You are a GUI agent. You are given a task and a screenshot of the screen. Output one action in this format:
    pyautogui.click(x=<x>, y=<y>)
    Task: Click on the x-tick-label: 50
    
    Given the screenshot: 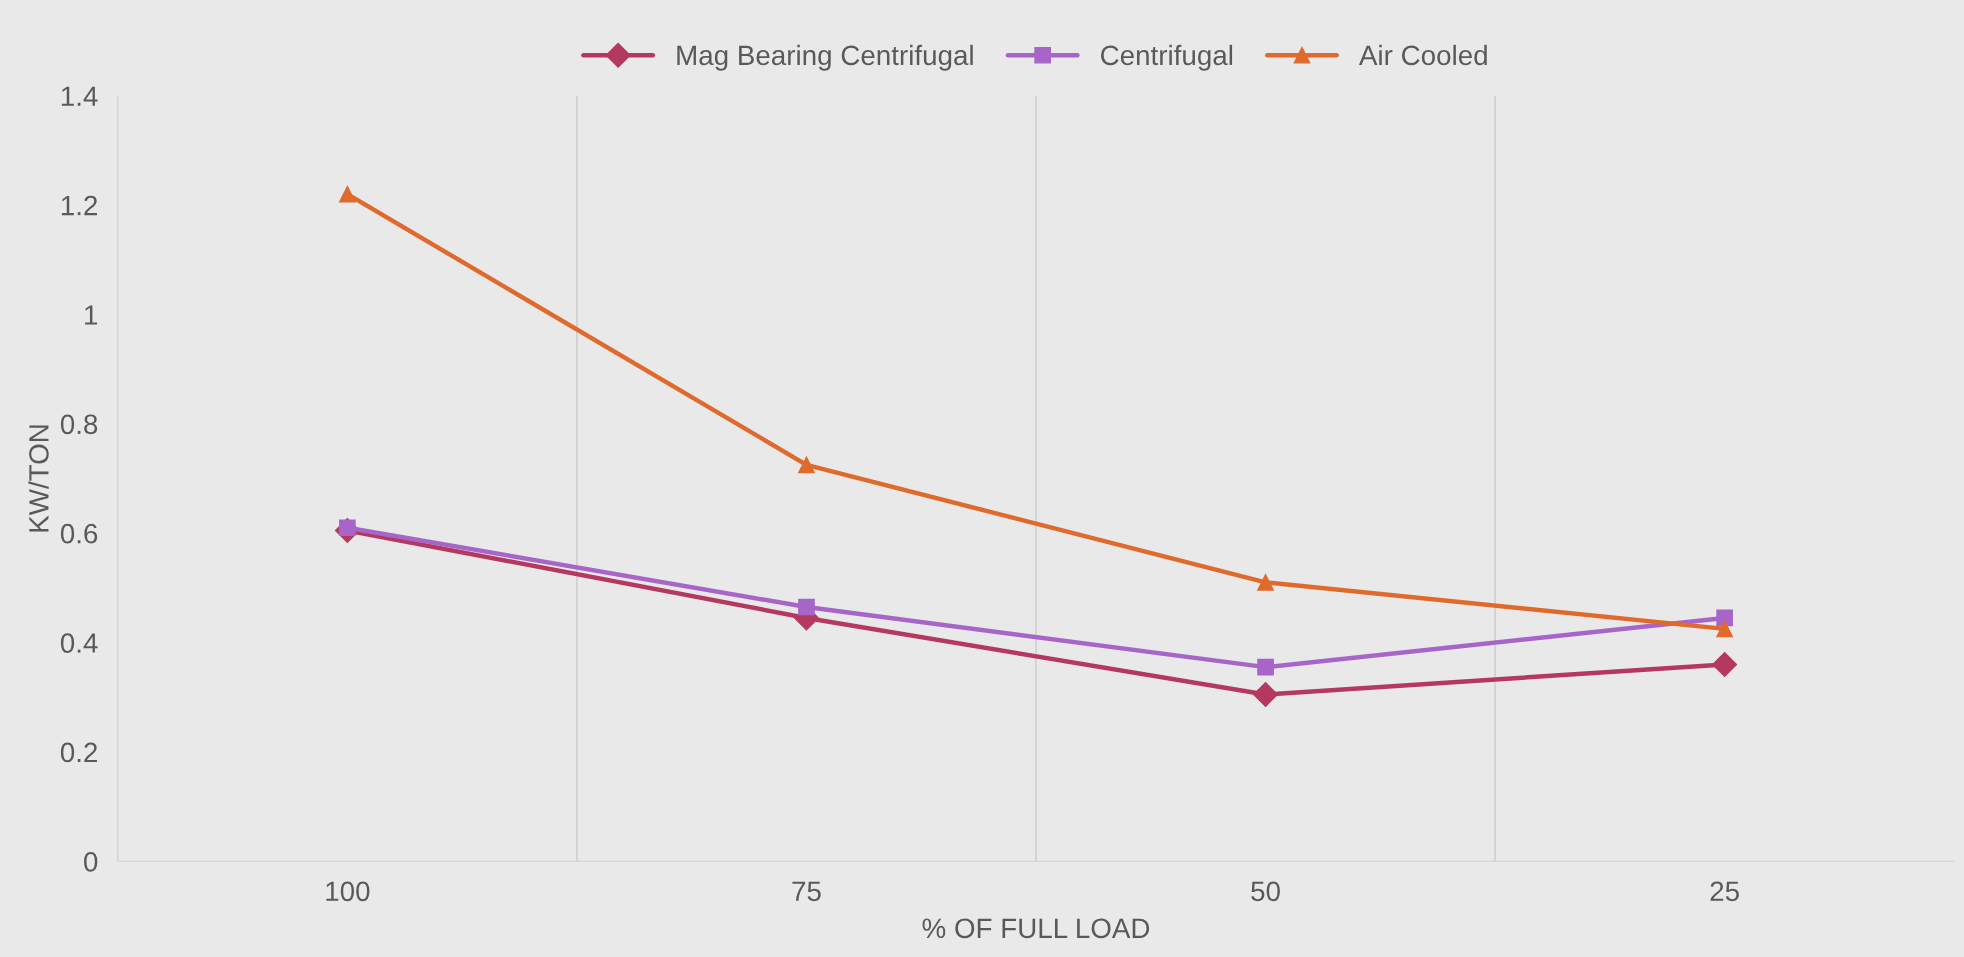 What is the action you would take?
    pyautogui.click(x=1265, y=891)
    